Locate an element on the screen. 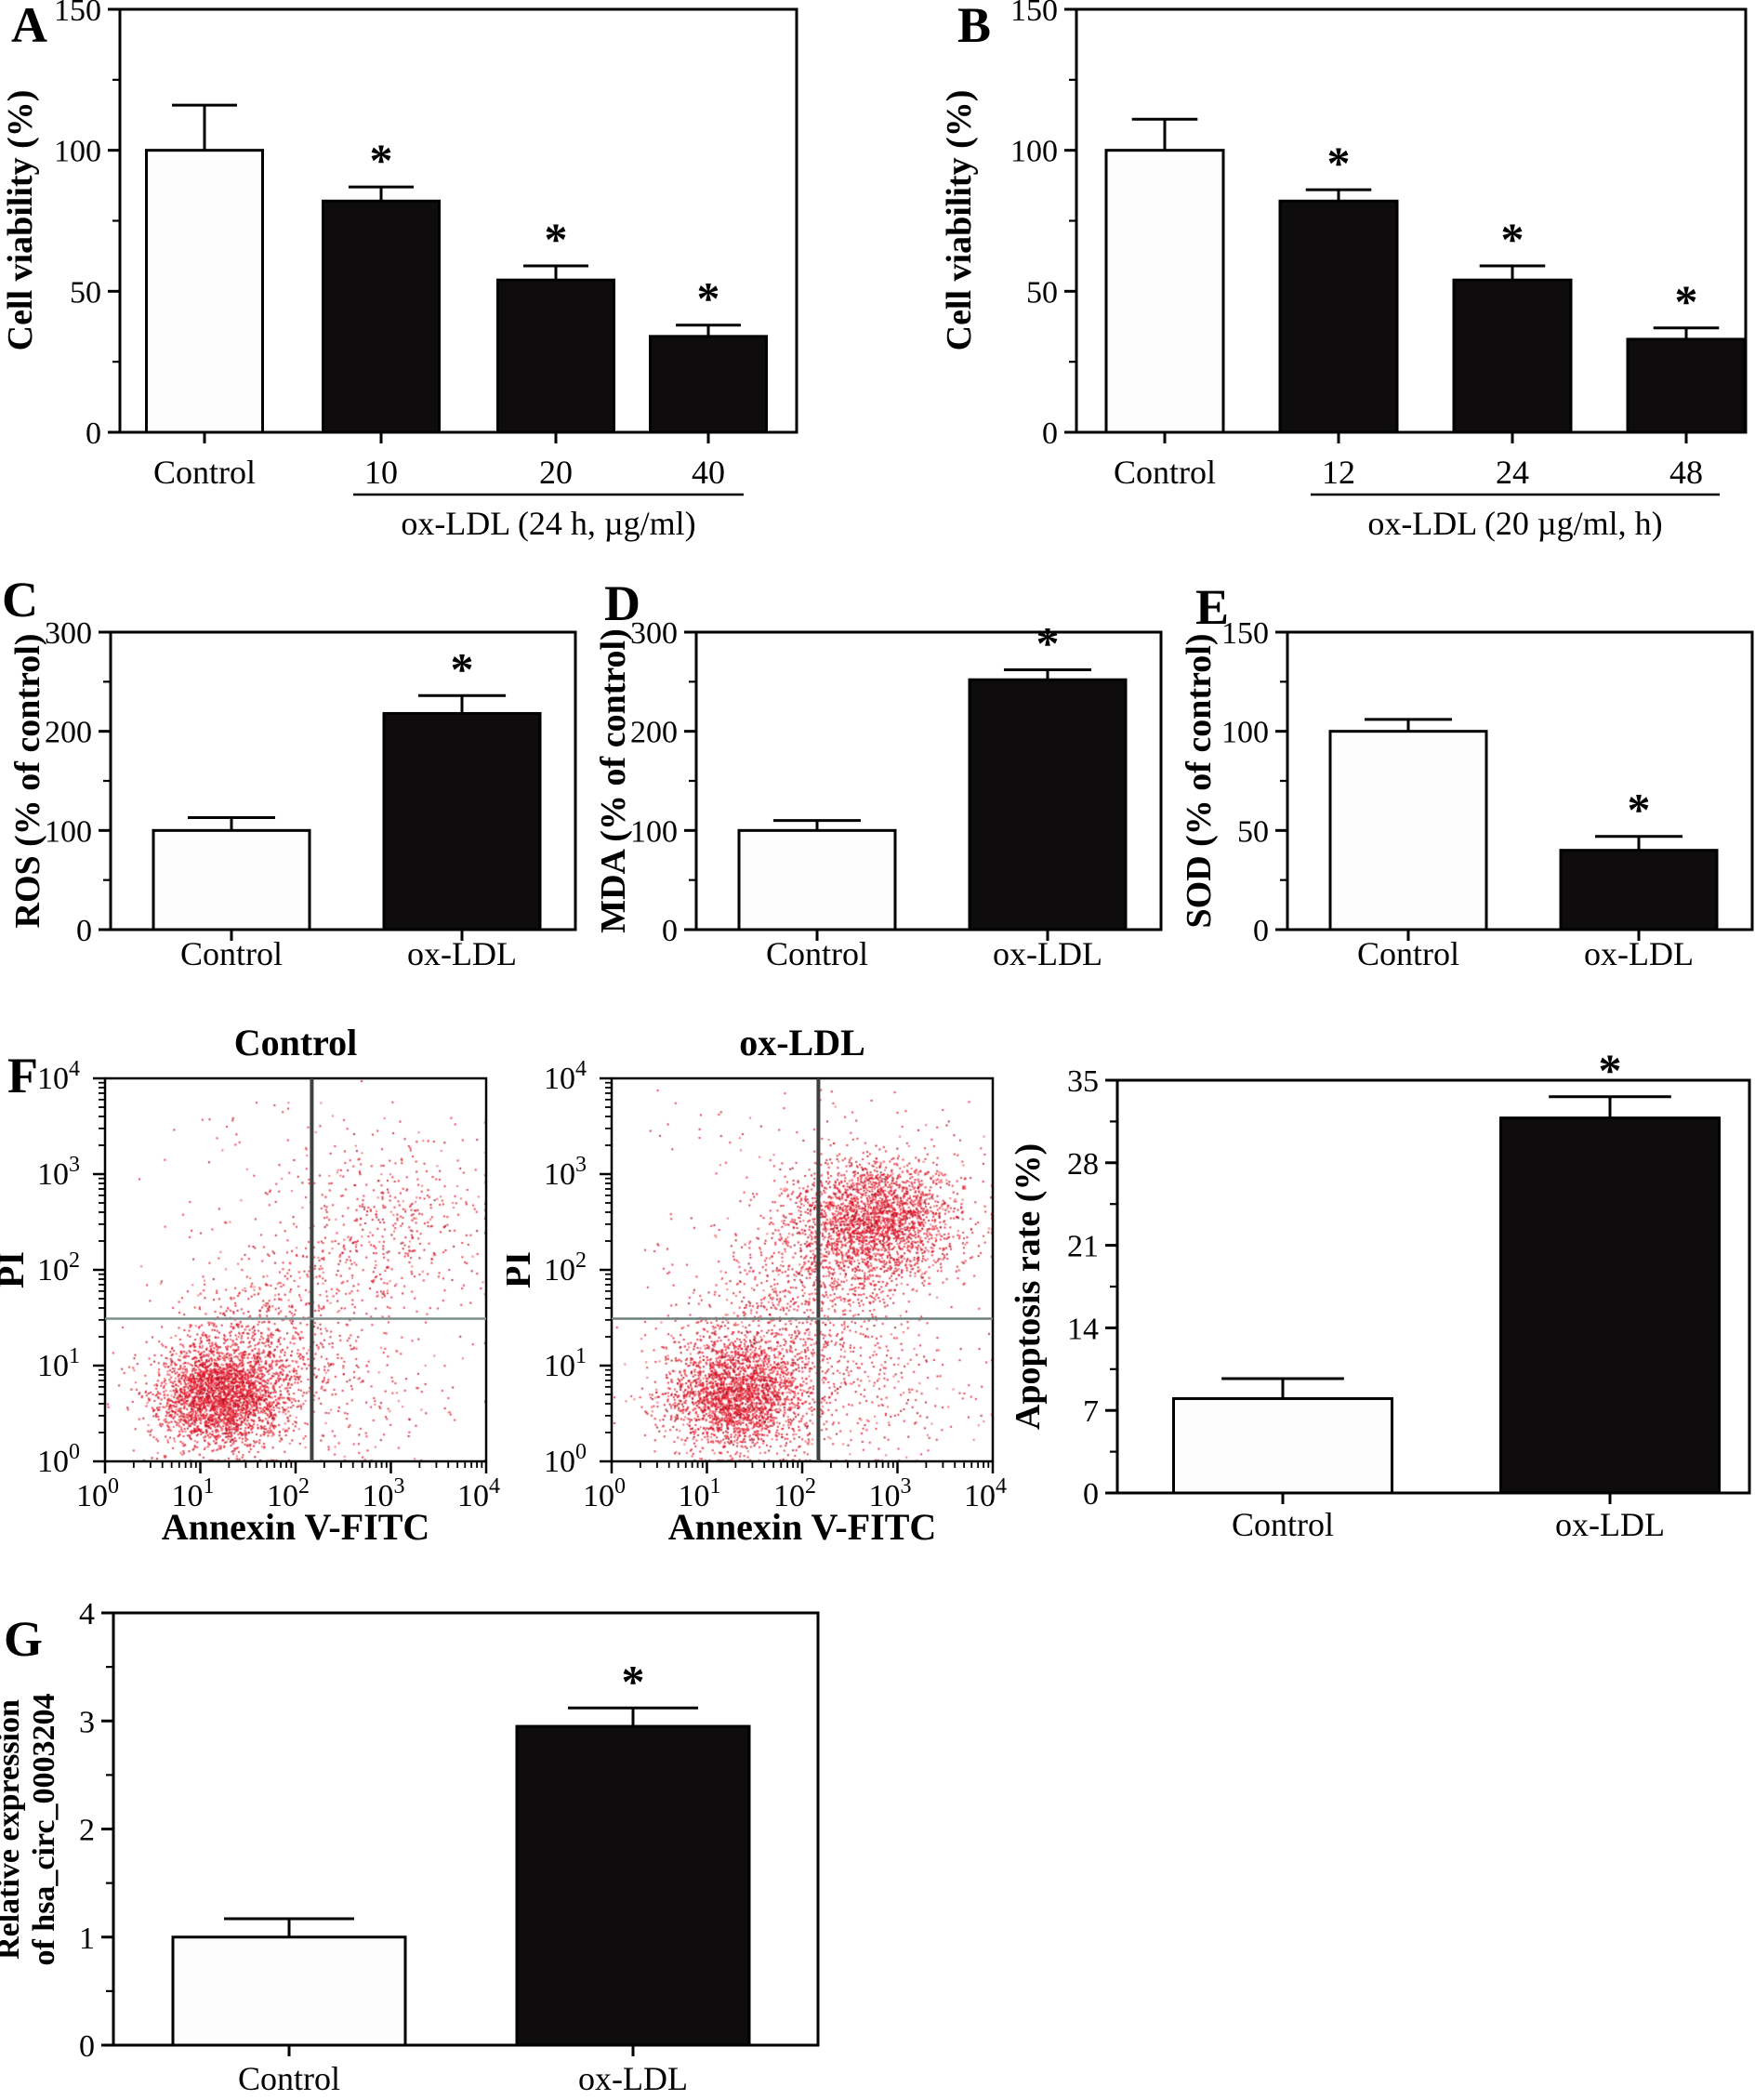  svg-text: 24 is located at coordinates (1513, 472).